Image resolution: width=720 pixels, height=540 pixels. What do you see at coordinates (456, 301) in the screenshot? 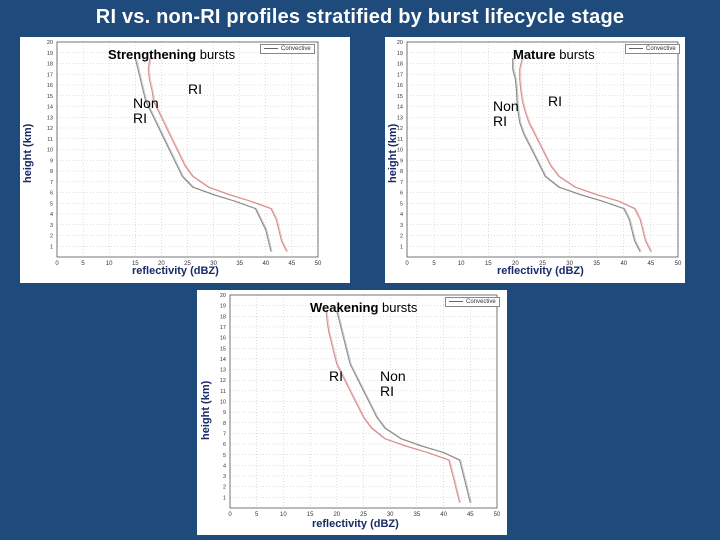
I see `legend-swatch` at bounding box center [456, 301].